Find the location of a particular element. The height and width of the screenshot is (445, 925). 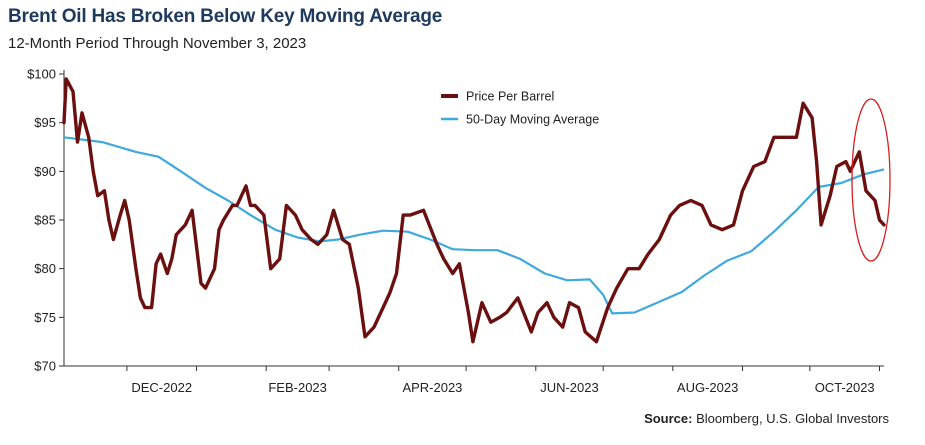

x-tick-label: APR-2023 is located at coordinates (432, 387).